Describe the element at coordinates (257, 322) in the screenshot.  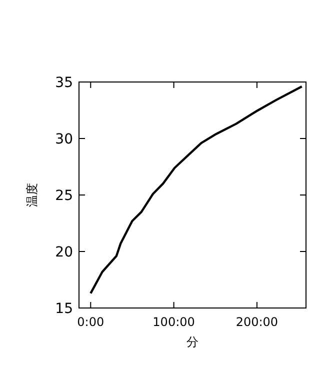
I see `x-tick-label: 200:00` at that location.